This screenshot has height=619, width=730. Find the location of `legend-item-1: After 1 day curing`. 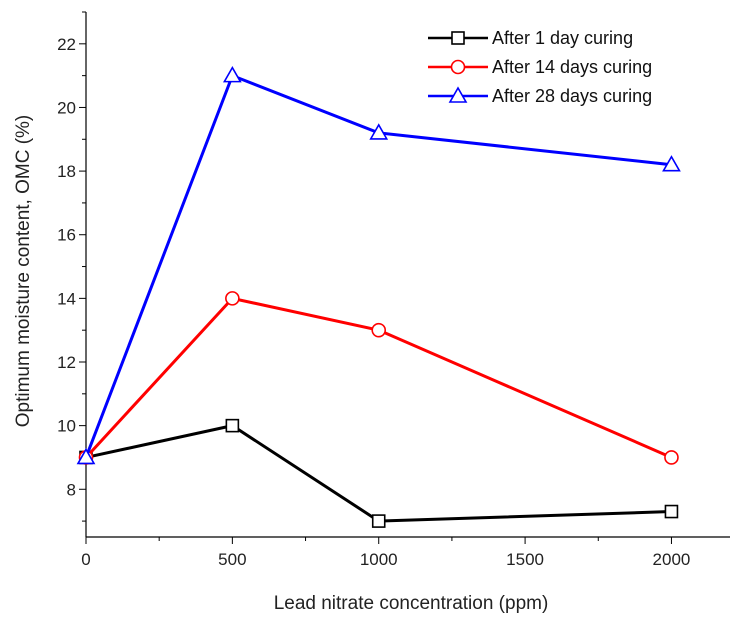

legend-item-1: After 1 day curing is located at coordinates (530, 38).